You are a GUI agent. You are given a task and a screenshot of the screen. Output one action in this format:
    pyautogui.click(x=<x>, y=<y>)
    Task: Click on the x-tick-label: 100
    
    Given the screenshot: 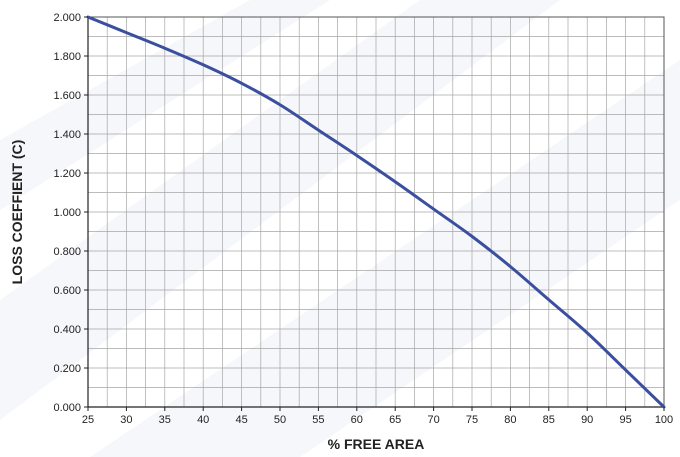 What is the action you would take?
    pyautogui.click(x=664, y=420)
    